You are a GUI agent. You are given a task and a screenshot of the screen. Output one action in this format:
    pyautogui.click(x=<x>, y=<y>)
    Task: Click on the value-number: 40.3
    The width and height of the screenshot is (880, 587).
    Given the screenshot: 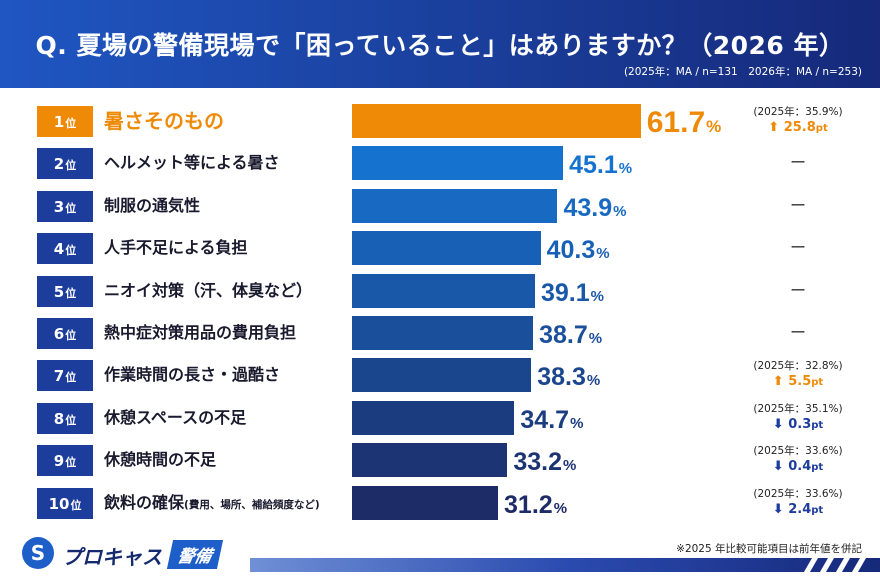 What is the action you would take?
    pyautogui.click(x=571, y=250)
    